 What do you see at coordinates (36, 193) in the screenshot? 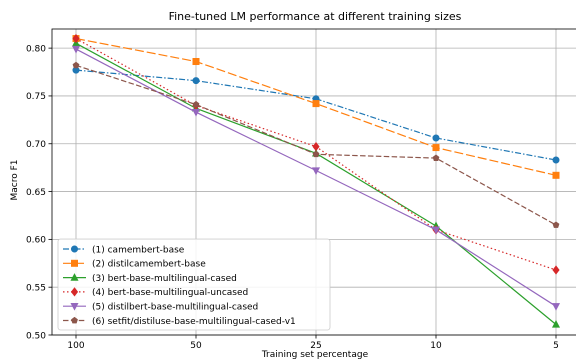
I see `y-tick-label: 0.65` at bounding box center [36, 193].